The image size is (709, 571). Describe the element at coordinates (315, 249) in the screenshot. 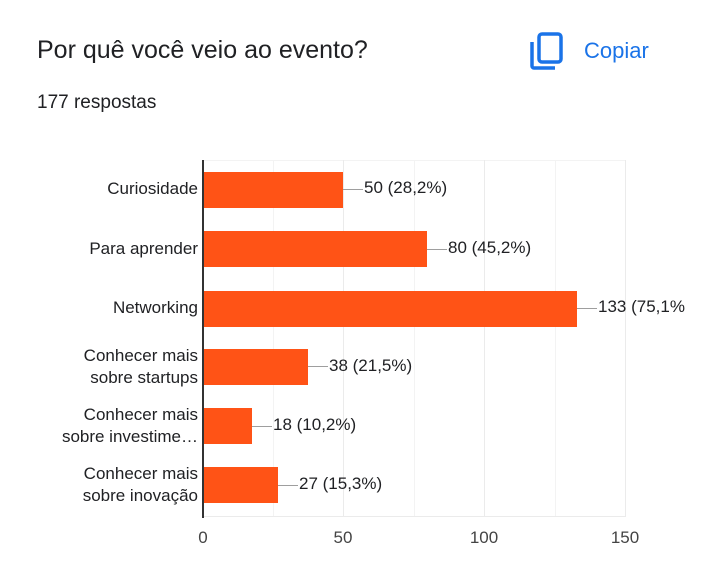

I see `bar-para-aprender` at that location.